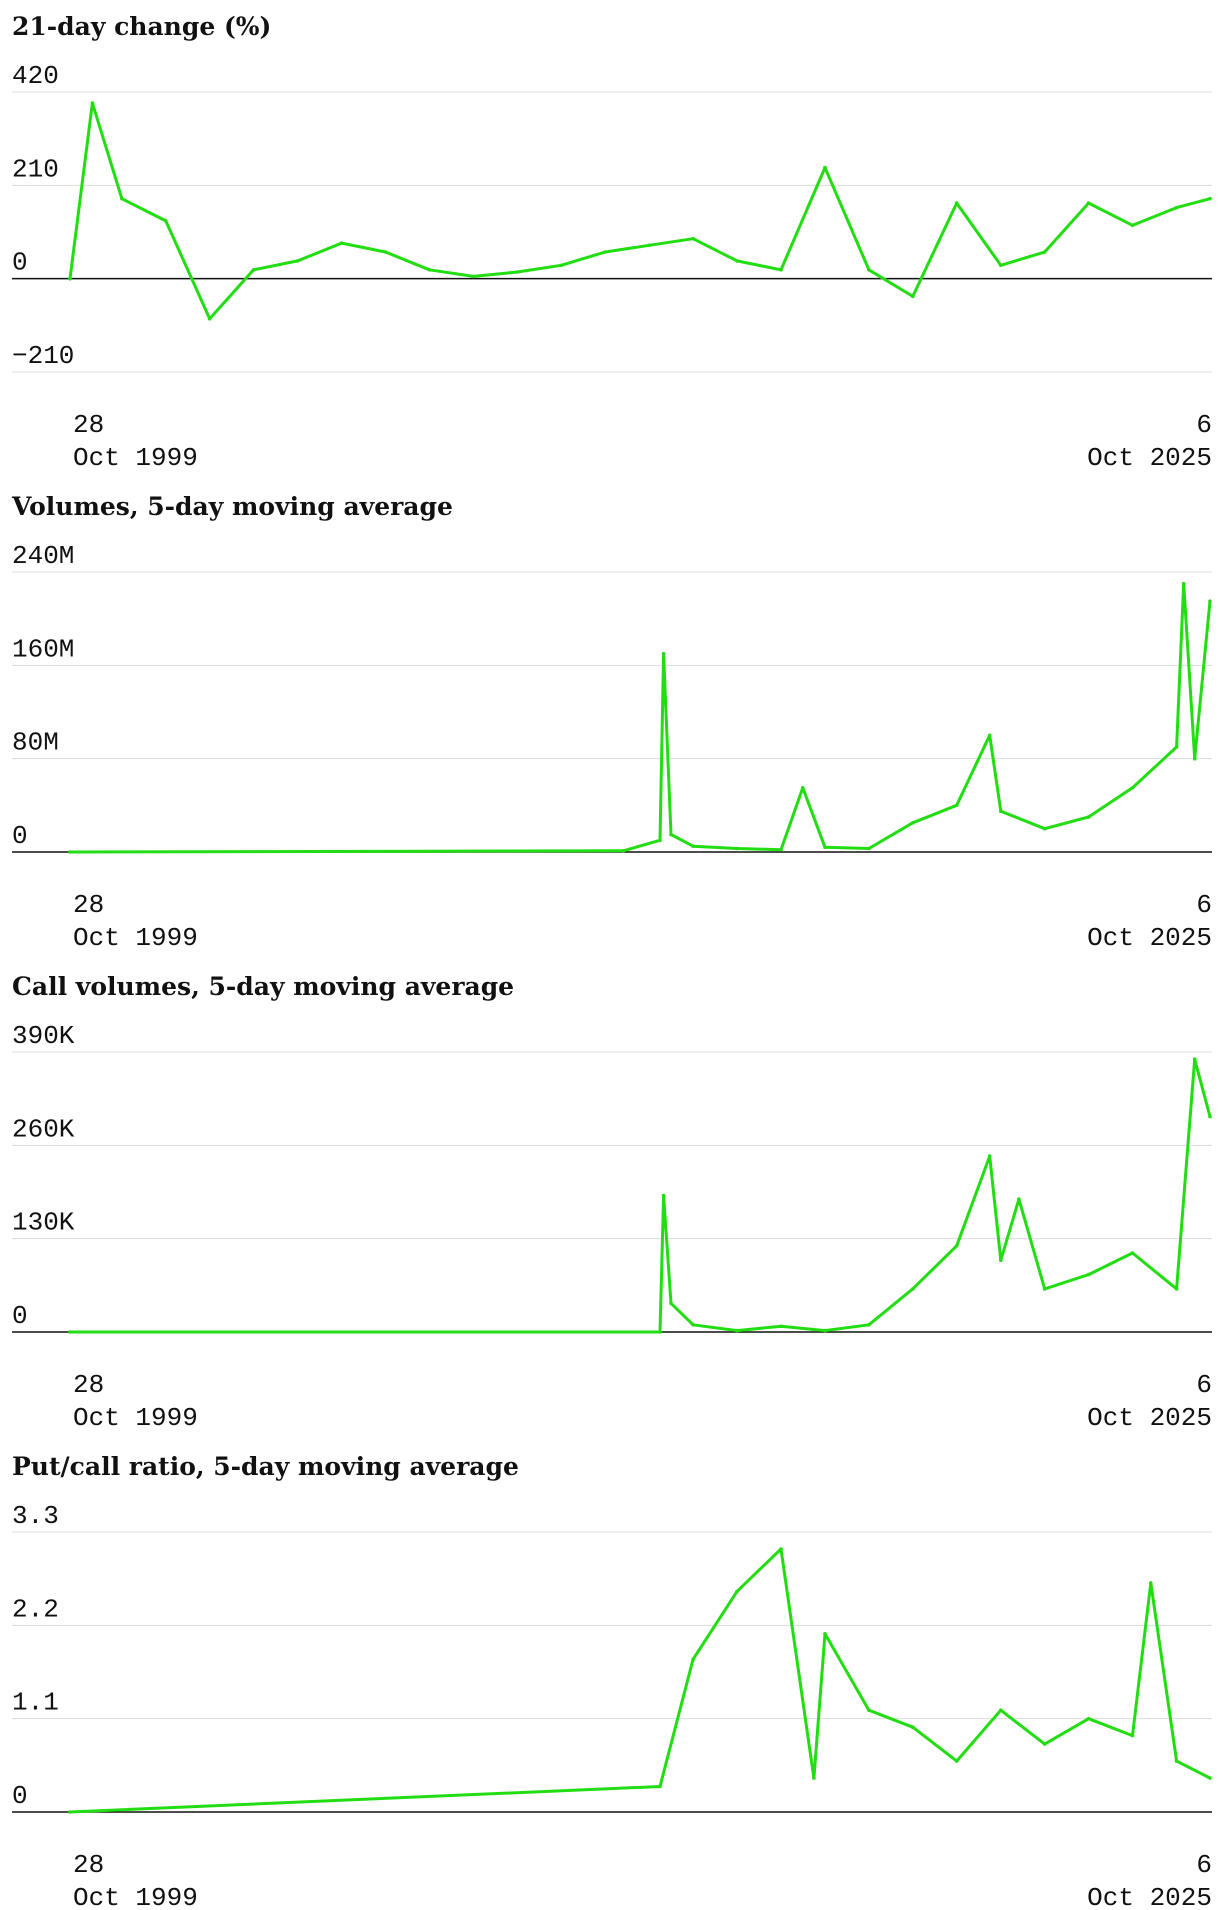 The image size is (1220, 1910). Describe the element at coordinates (43, 356) in the screenshot. I see `y-tick-label: −210` at that location.